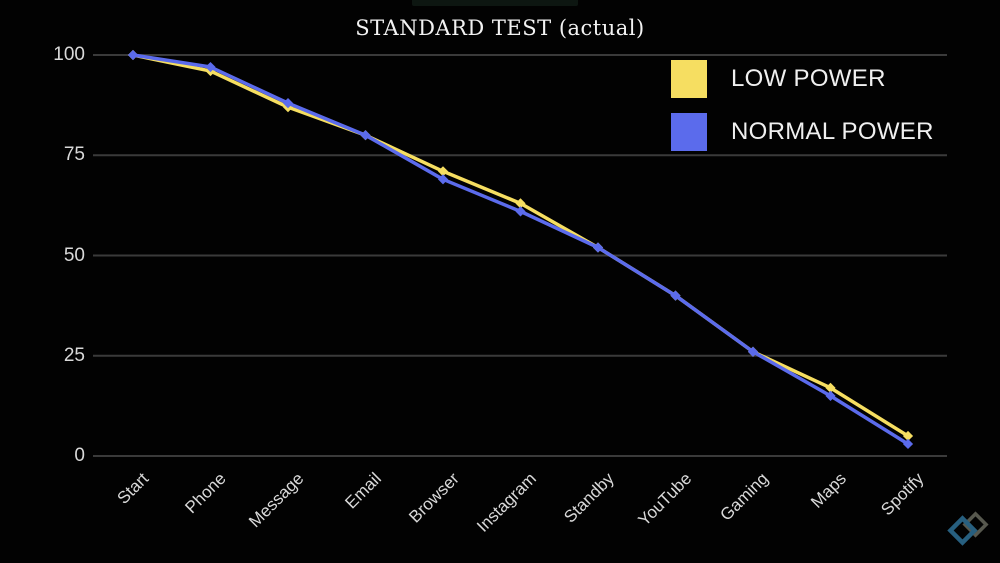 Image resolution: width=1000 pixels, height=563 pixels. Describe the element at coordinates (74, 355) in the screenshot. I see `y-tick-label: 25` at that location.